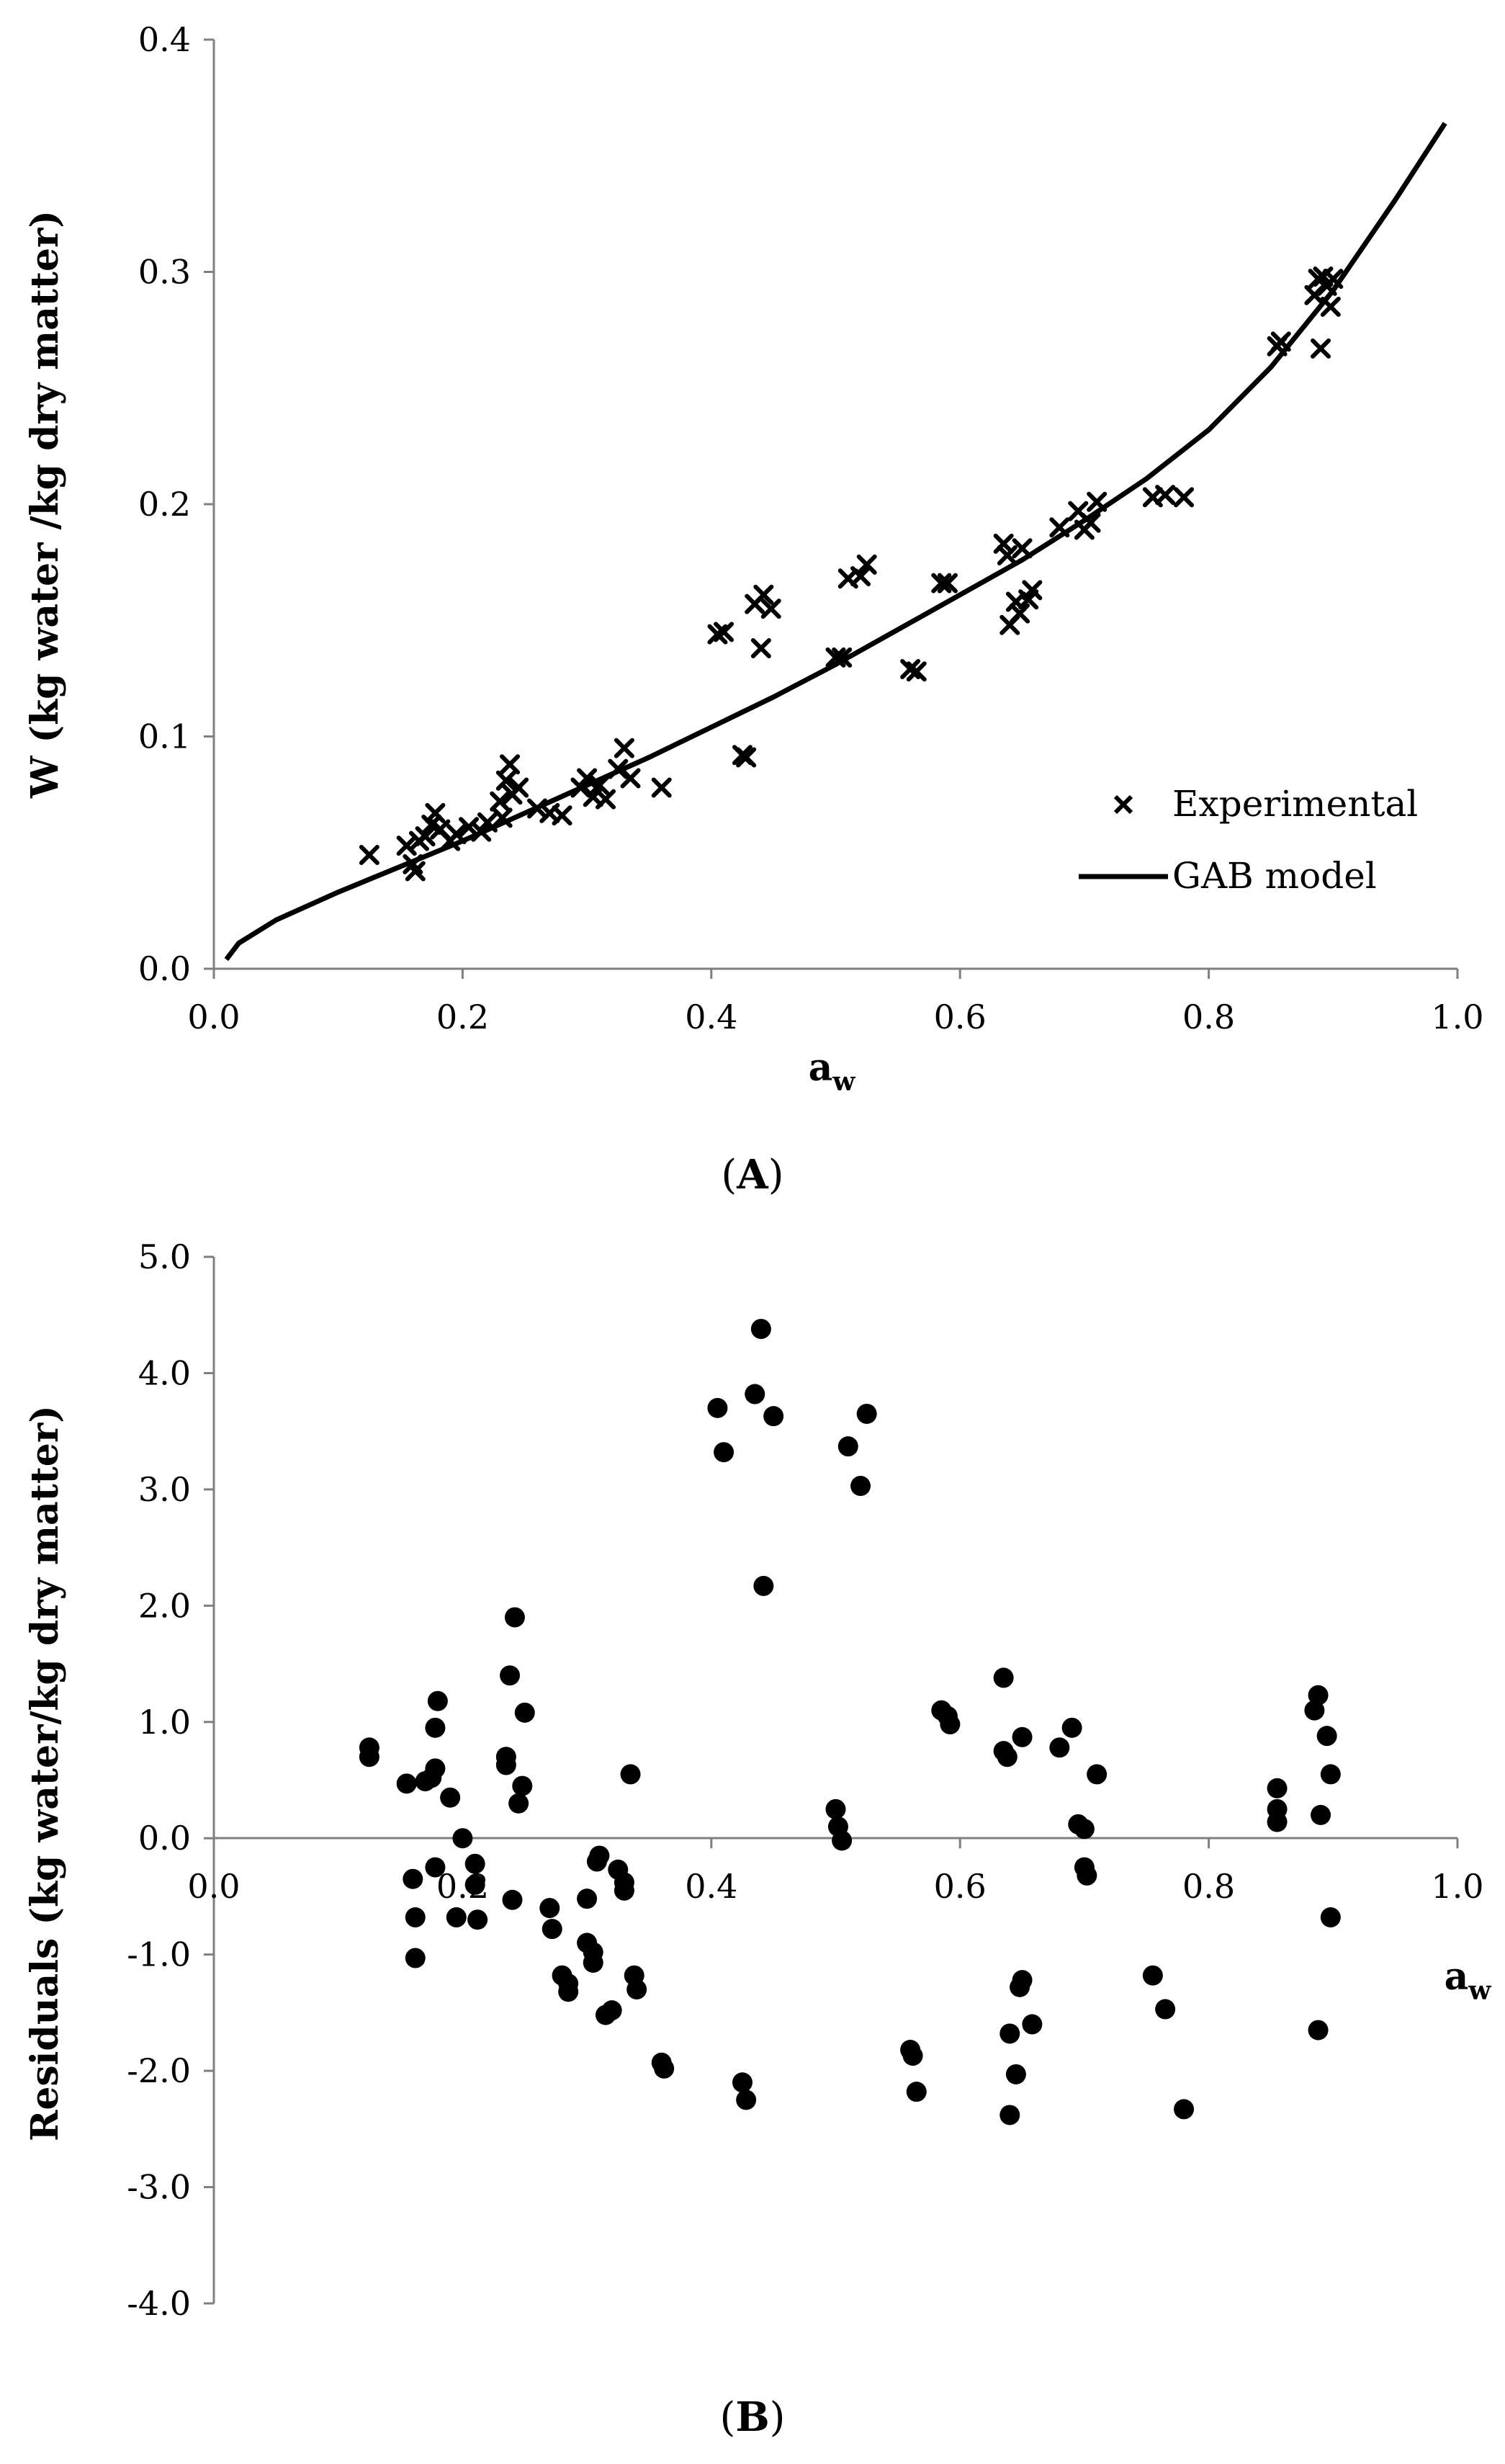 The height and width of the screenshot is (2464, 1505). What do you see at coordinates (164, 968) in the screenshot?
I see `panel-a-y-tick-label: 0.0` at bounding box center [164, 968].